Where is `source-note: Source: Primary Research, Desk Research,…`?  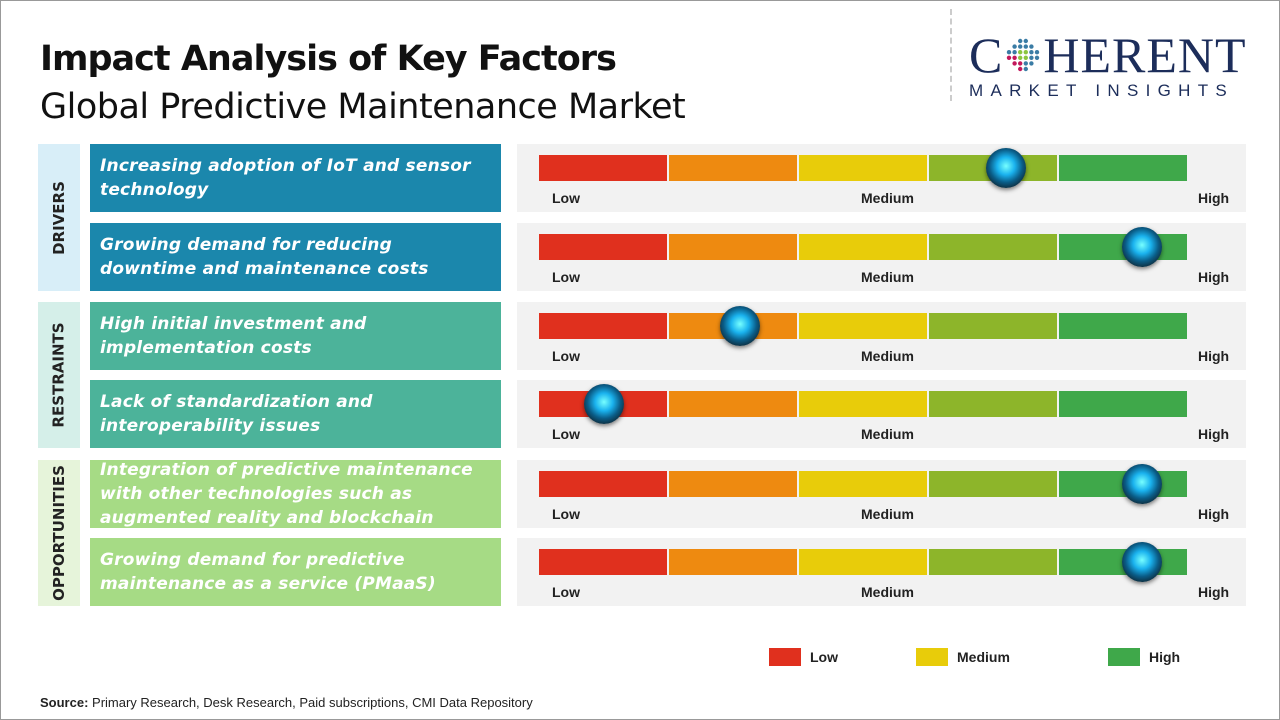
source-note: Source: Primary Research, Desk Research,… is located at coordinates (286, 702).